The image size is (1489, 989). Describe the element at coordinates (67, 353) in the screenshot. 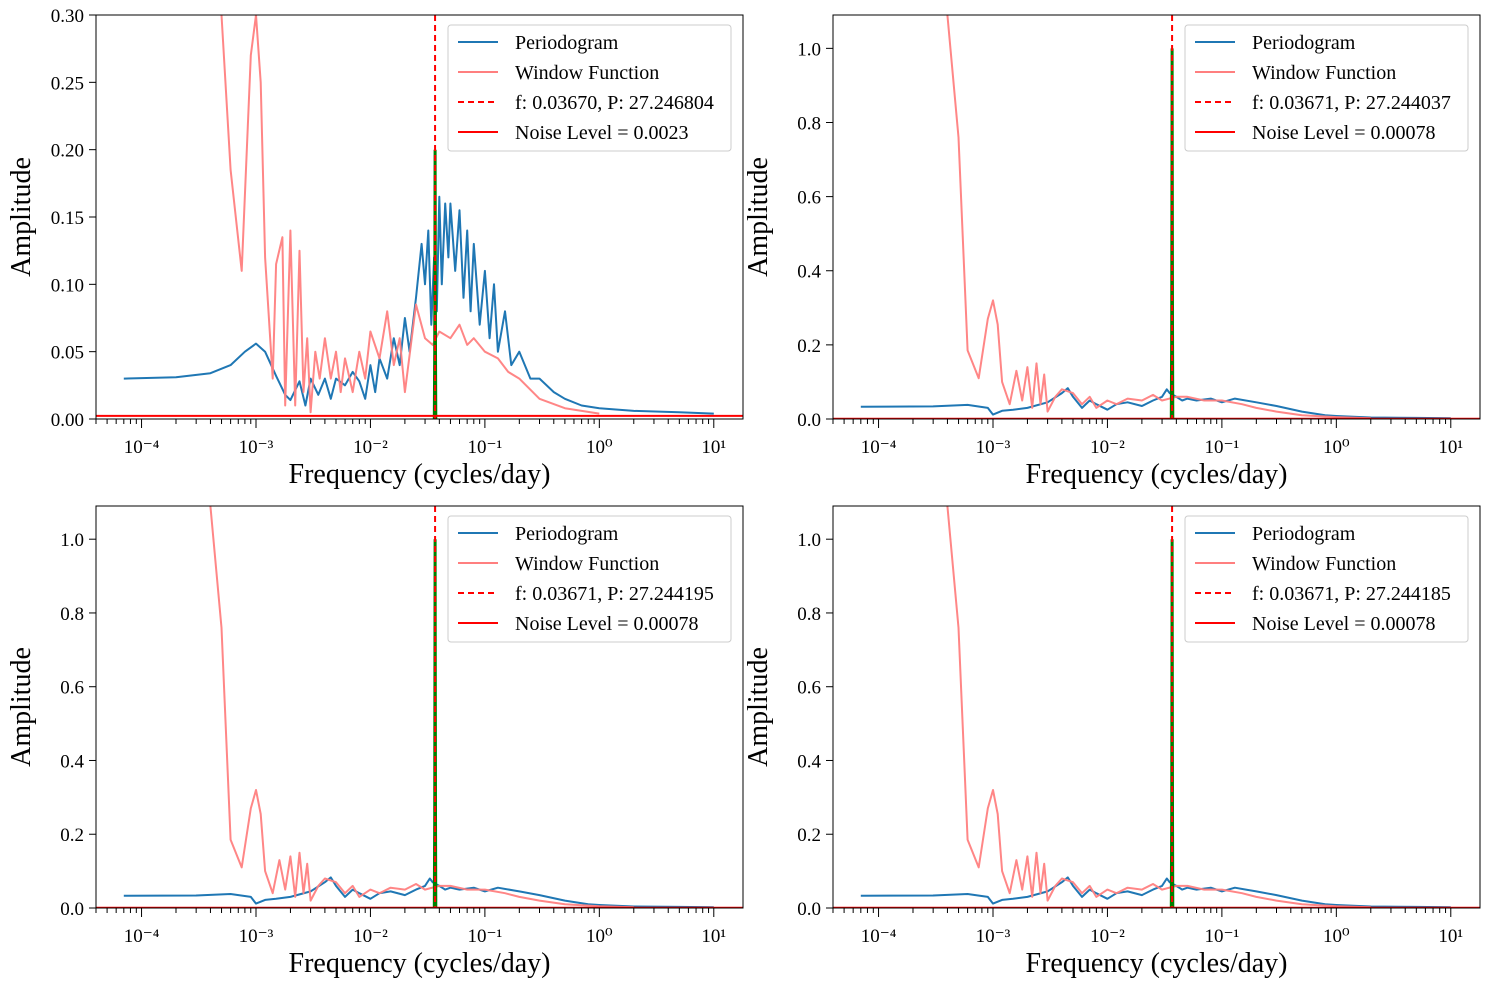

I see `y-tick-label: 0.05` at that location.